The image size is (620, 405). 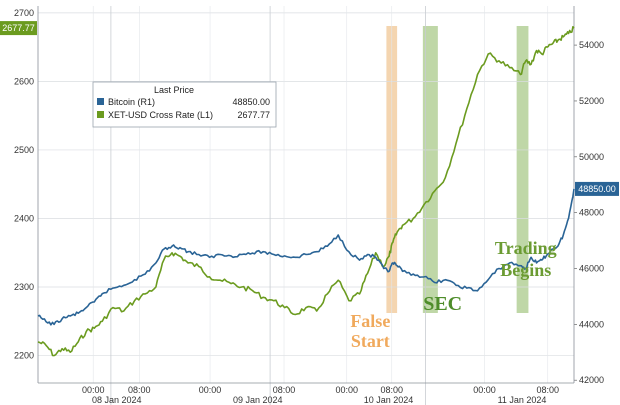 What do you see at coordinates (389, 400) in the screenshot?
I see `x-date-tick-label: 10 Jan 2024` at bounding box center [389, 400].